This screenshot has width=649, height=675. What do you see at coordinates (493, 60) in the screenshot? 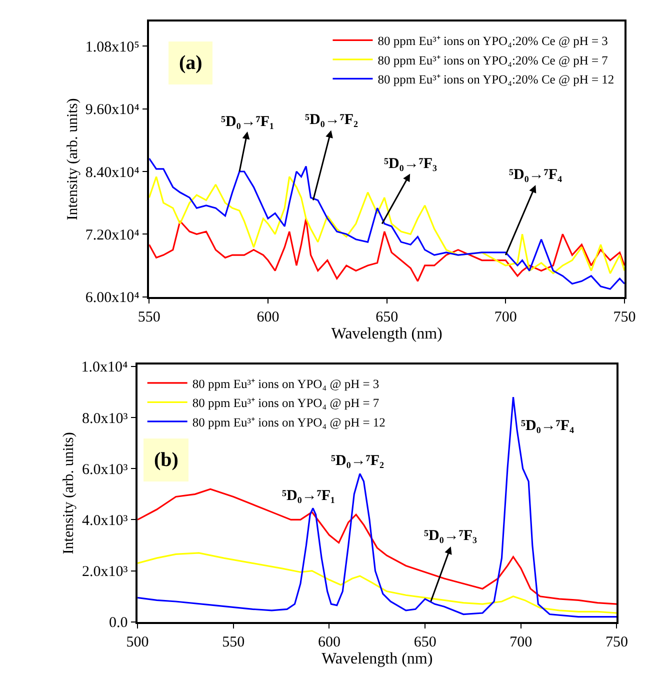
I see `legend-label: 80 ppm Eu³⁺ ions on YPO₄:20% Ce @ pH = 7` at bounding box center [493, 60].